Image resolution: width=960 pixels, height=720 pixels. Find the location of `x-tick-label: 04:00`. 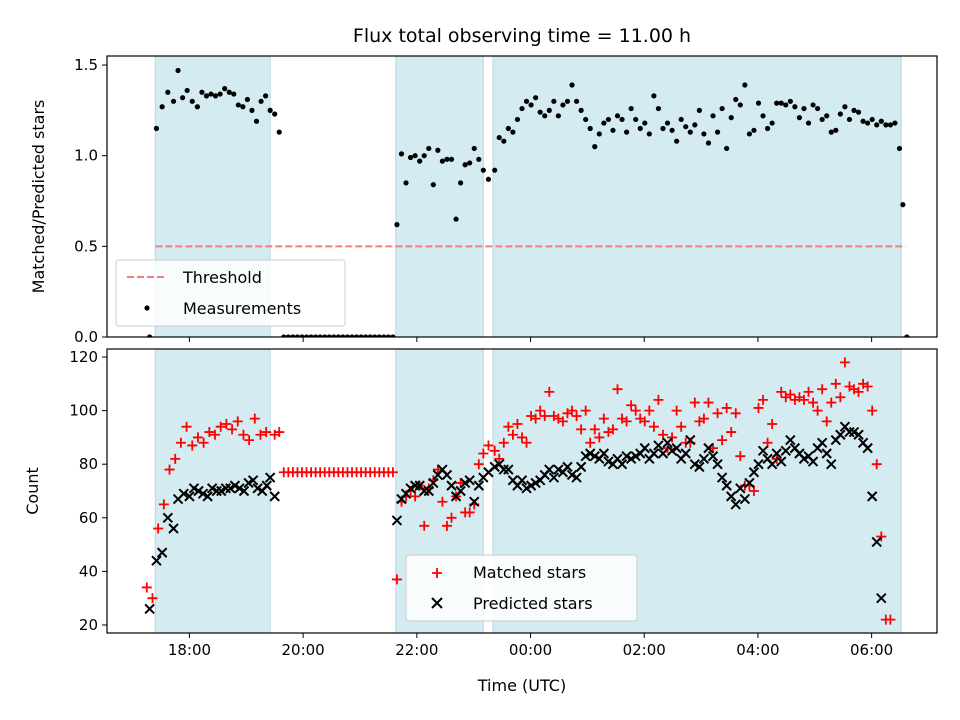

x-tick-label: 04:00 is located at coordinates (757, 650).